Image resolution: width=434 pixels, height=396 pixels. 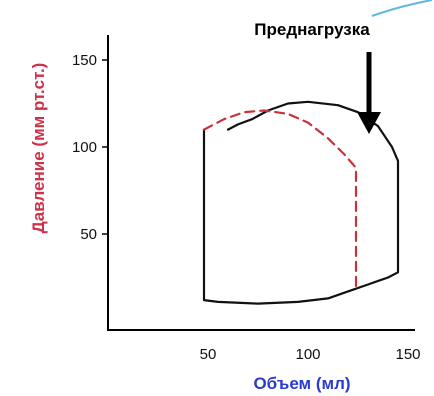 I want to click on x-tick-label: 150, so click(x=407, y=354).